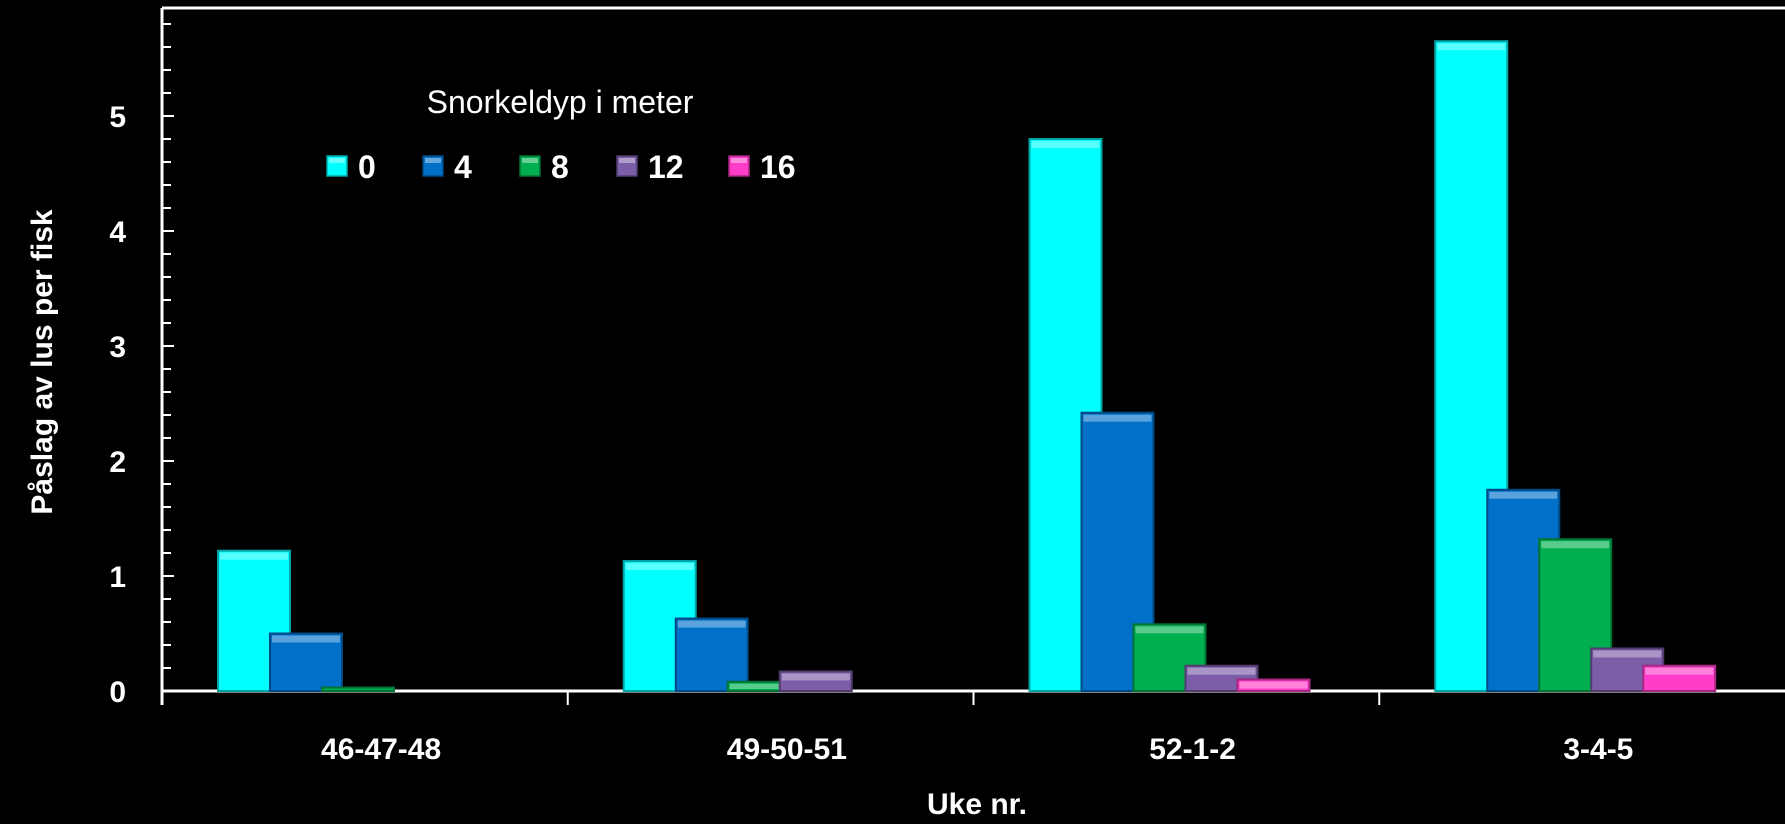 This screenshot has height=824, width=1785. What do you see at coordinates (977, 728) in the screenshot?
I see `x-axis: 46-47-48 49-50-51 52-1-2 3-4-5` at bounding box center [977, 728].